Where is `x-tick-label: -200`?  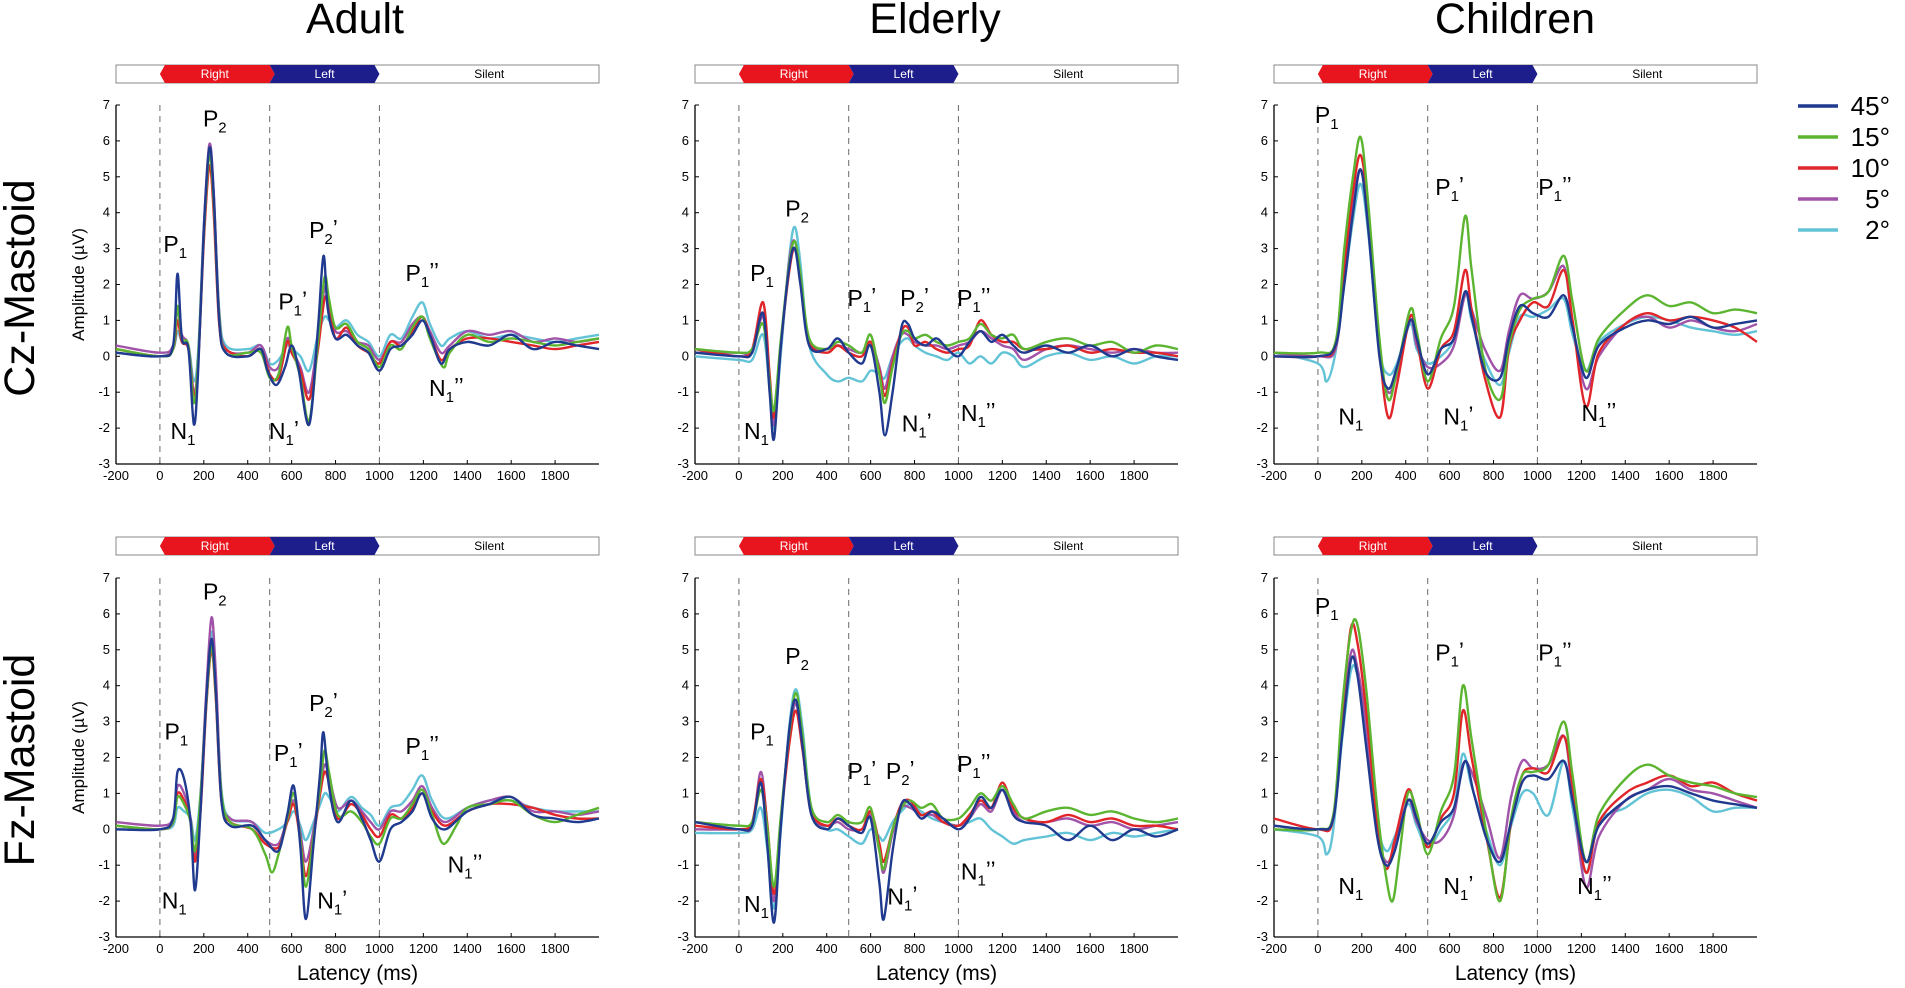 x-tick-label: -200 is located at coordinates (116, 948).